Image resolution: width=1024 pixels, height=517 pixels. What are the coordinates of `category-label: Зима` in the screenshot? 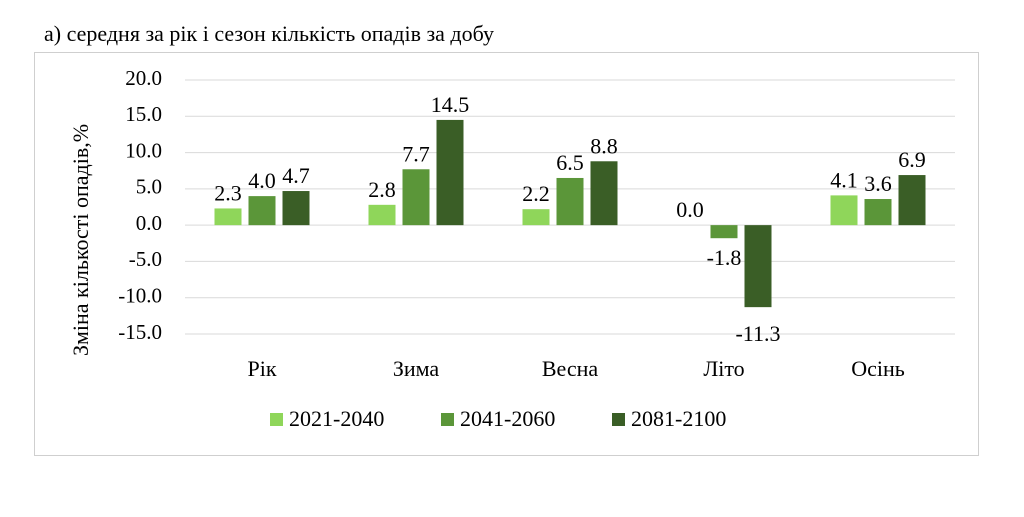 It's located at (416, 368).